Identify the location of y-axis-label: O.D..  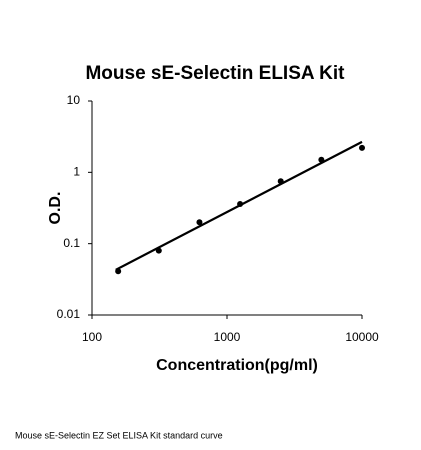
(55, 208).